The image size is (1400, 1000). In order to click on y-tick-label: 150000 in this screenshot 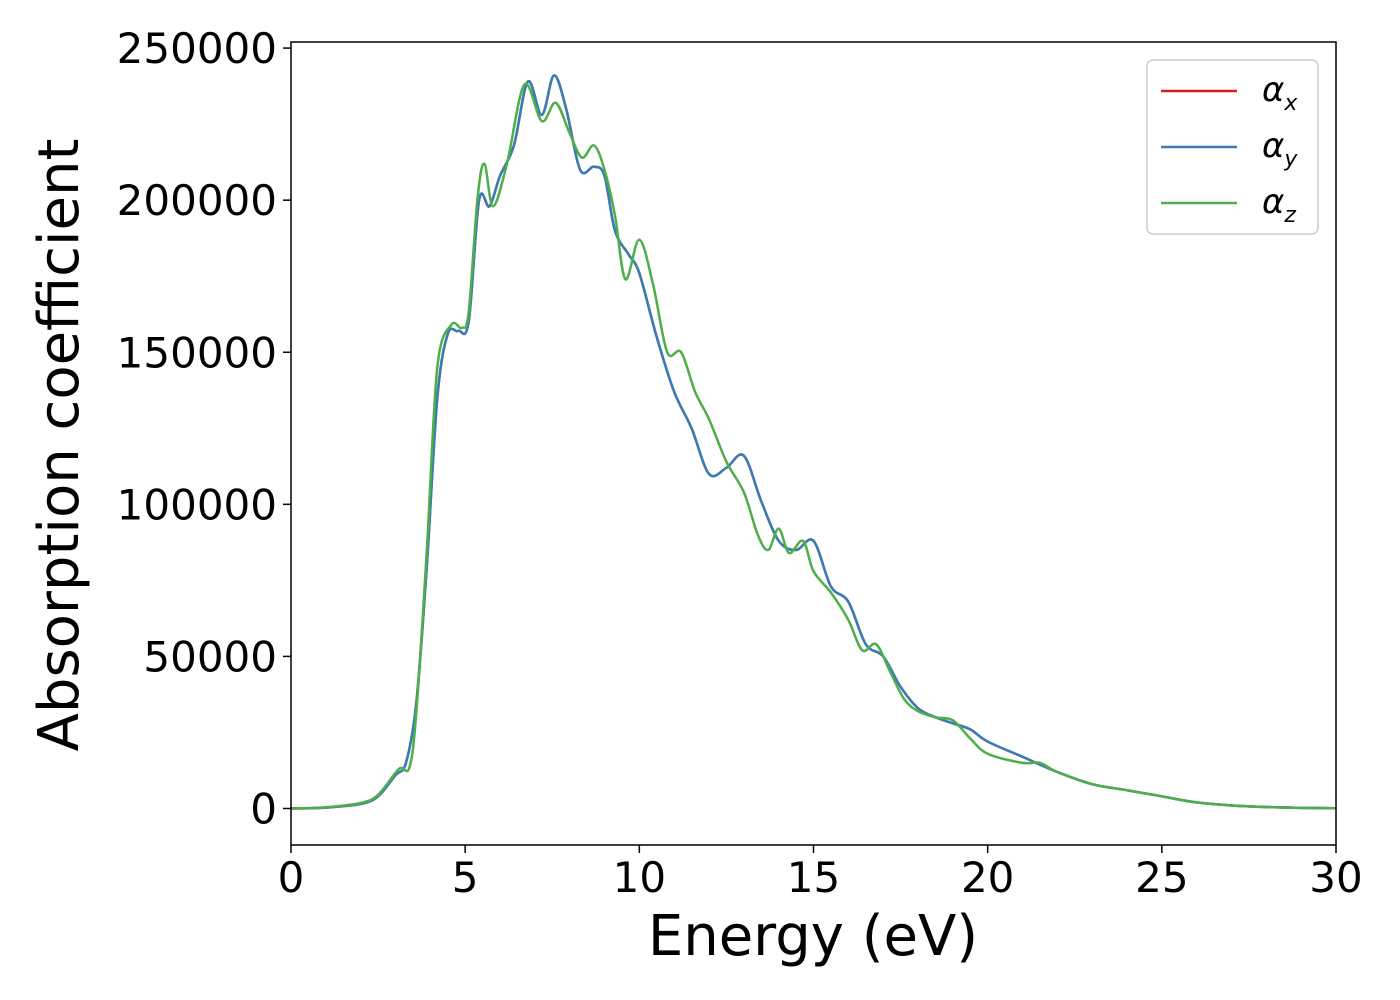, I will do `click(197, 352)`.